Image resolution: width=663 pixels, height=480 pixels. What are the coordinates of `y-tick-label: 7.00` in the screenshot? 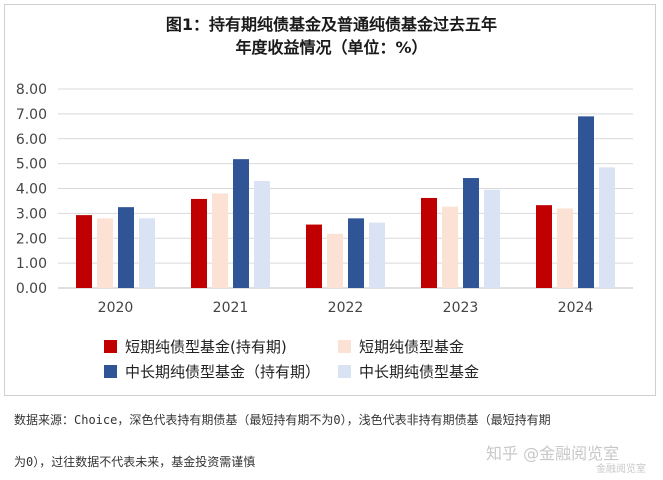 It's located at (31, 115).